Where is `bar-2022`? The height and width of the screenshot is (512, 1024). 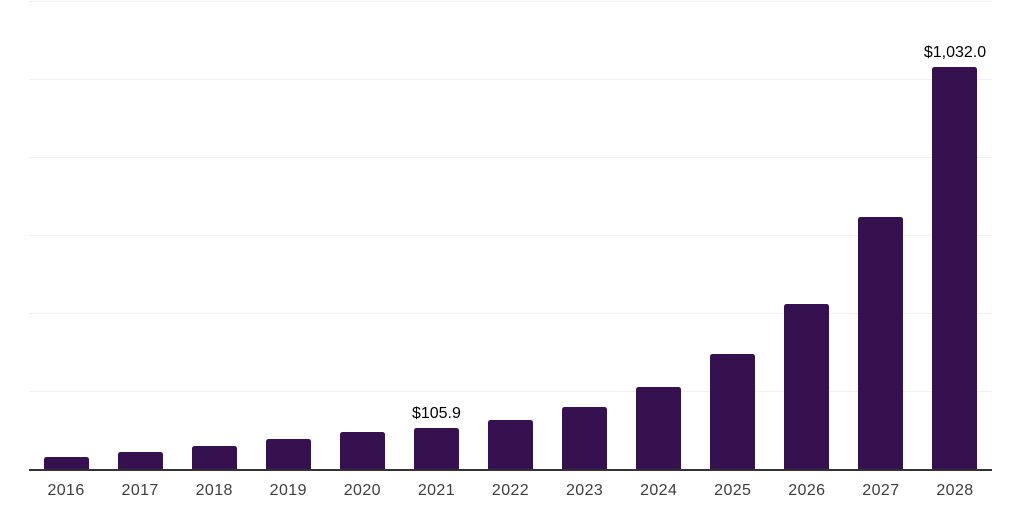
bar-2022 is located at coordinates (510, 444).